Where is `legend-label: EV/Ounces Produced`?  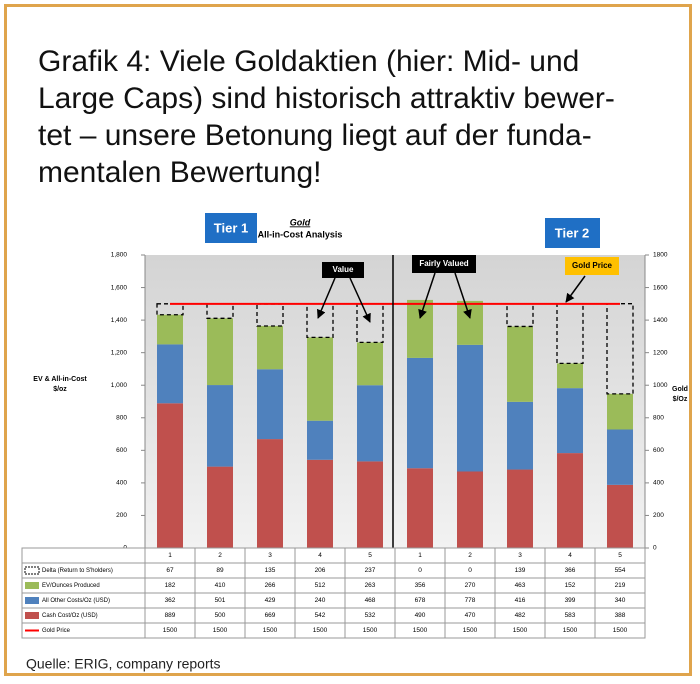 legend-label: EV/Ounces Produced is located at coordinates (71, 586).